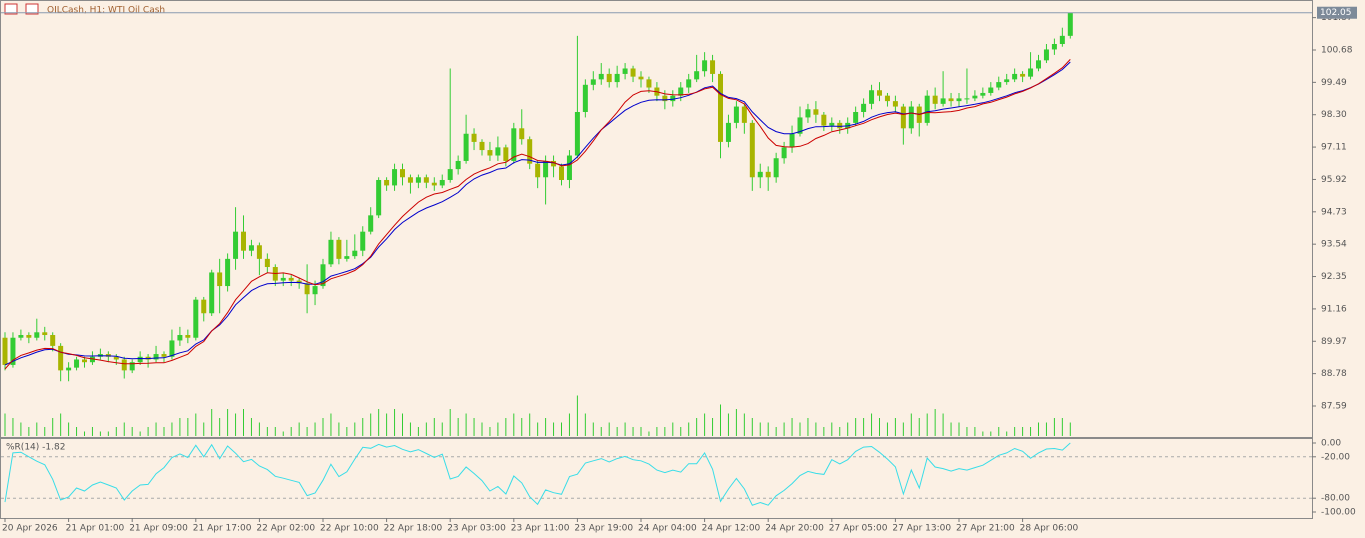 This screenshot has height=538, width=1365. Describe the element at coordinates (1338, 513) in the screenshot. I see `indicator-tick-label: -100.00` at that location.